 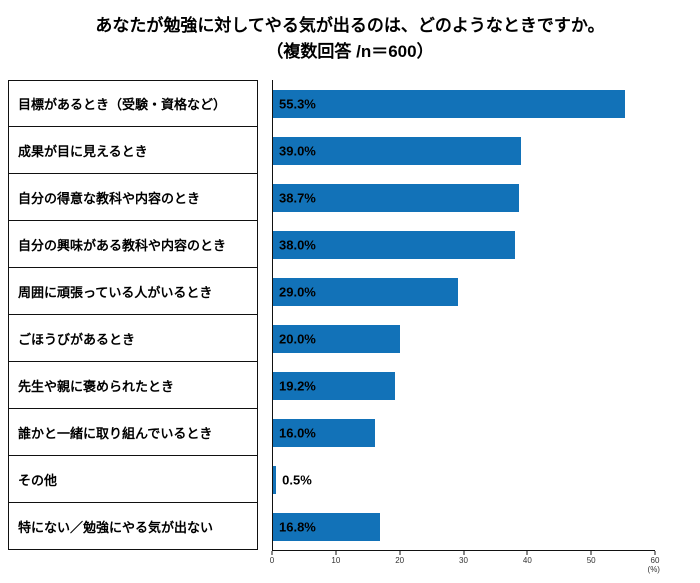 What do you see at coordinates (133, 432) in the screenshot?
I see `category-label: 誰かと一緒に取り組んでいるとき` at bounding box center [133, 432].